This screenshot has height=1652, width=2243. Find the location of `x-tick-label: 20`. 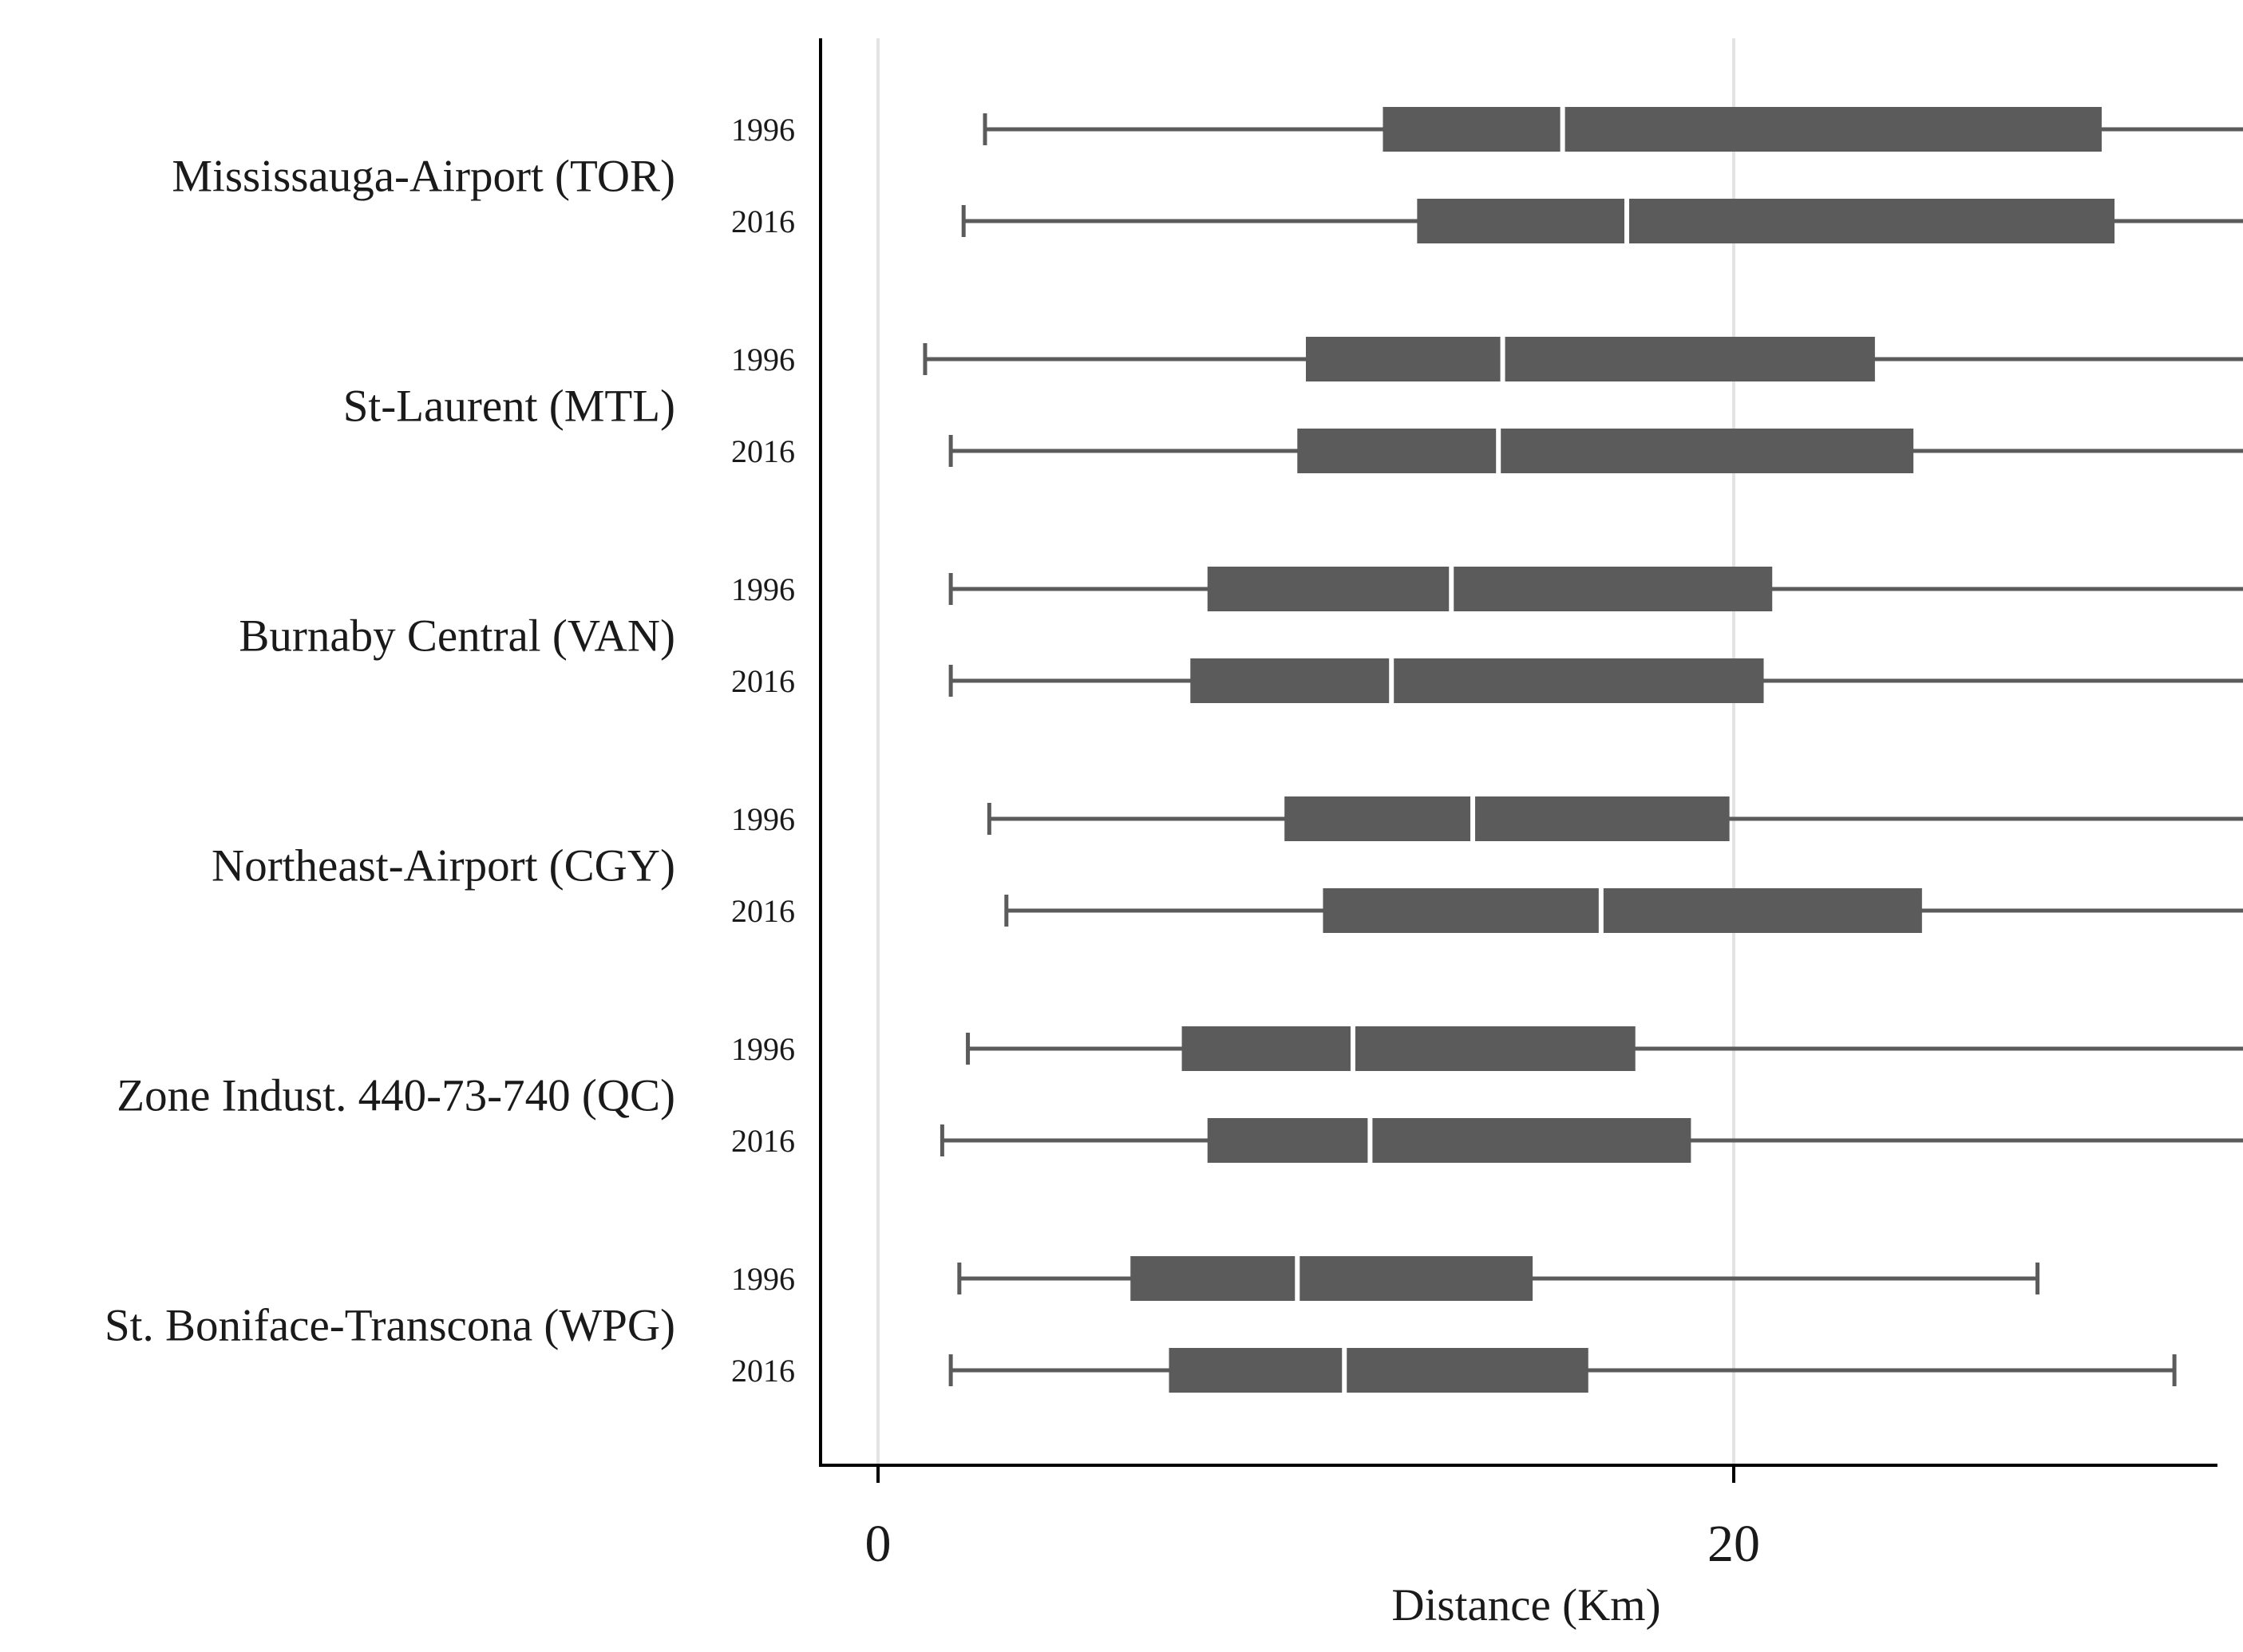

x-tick-label: 20 is located at coordinates (1734, 1544).